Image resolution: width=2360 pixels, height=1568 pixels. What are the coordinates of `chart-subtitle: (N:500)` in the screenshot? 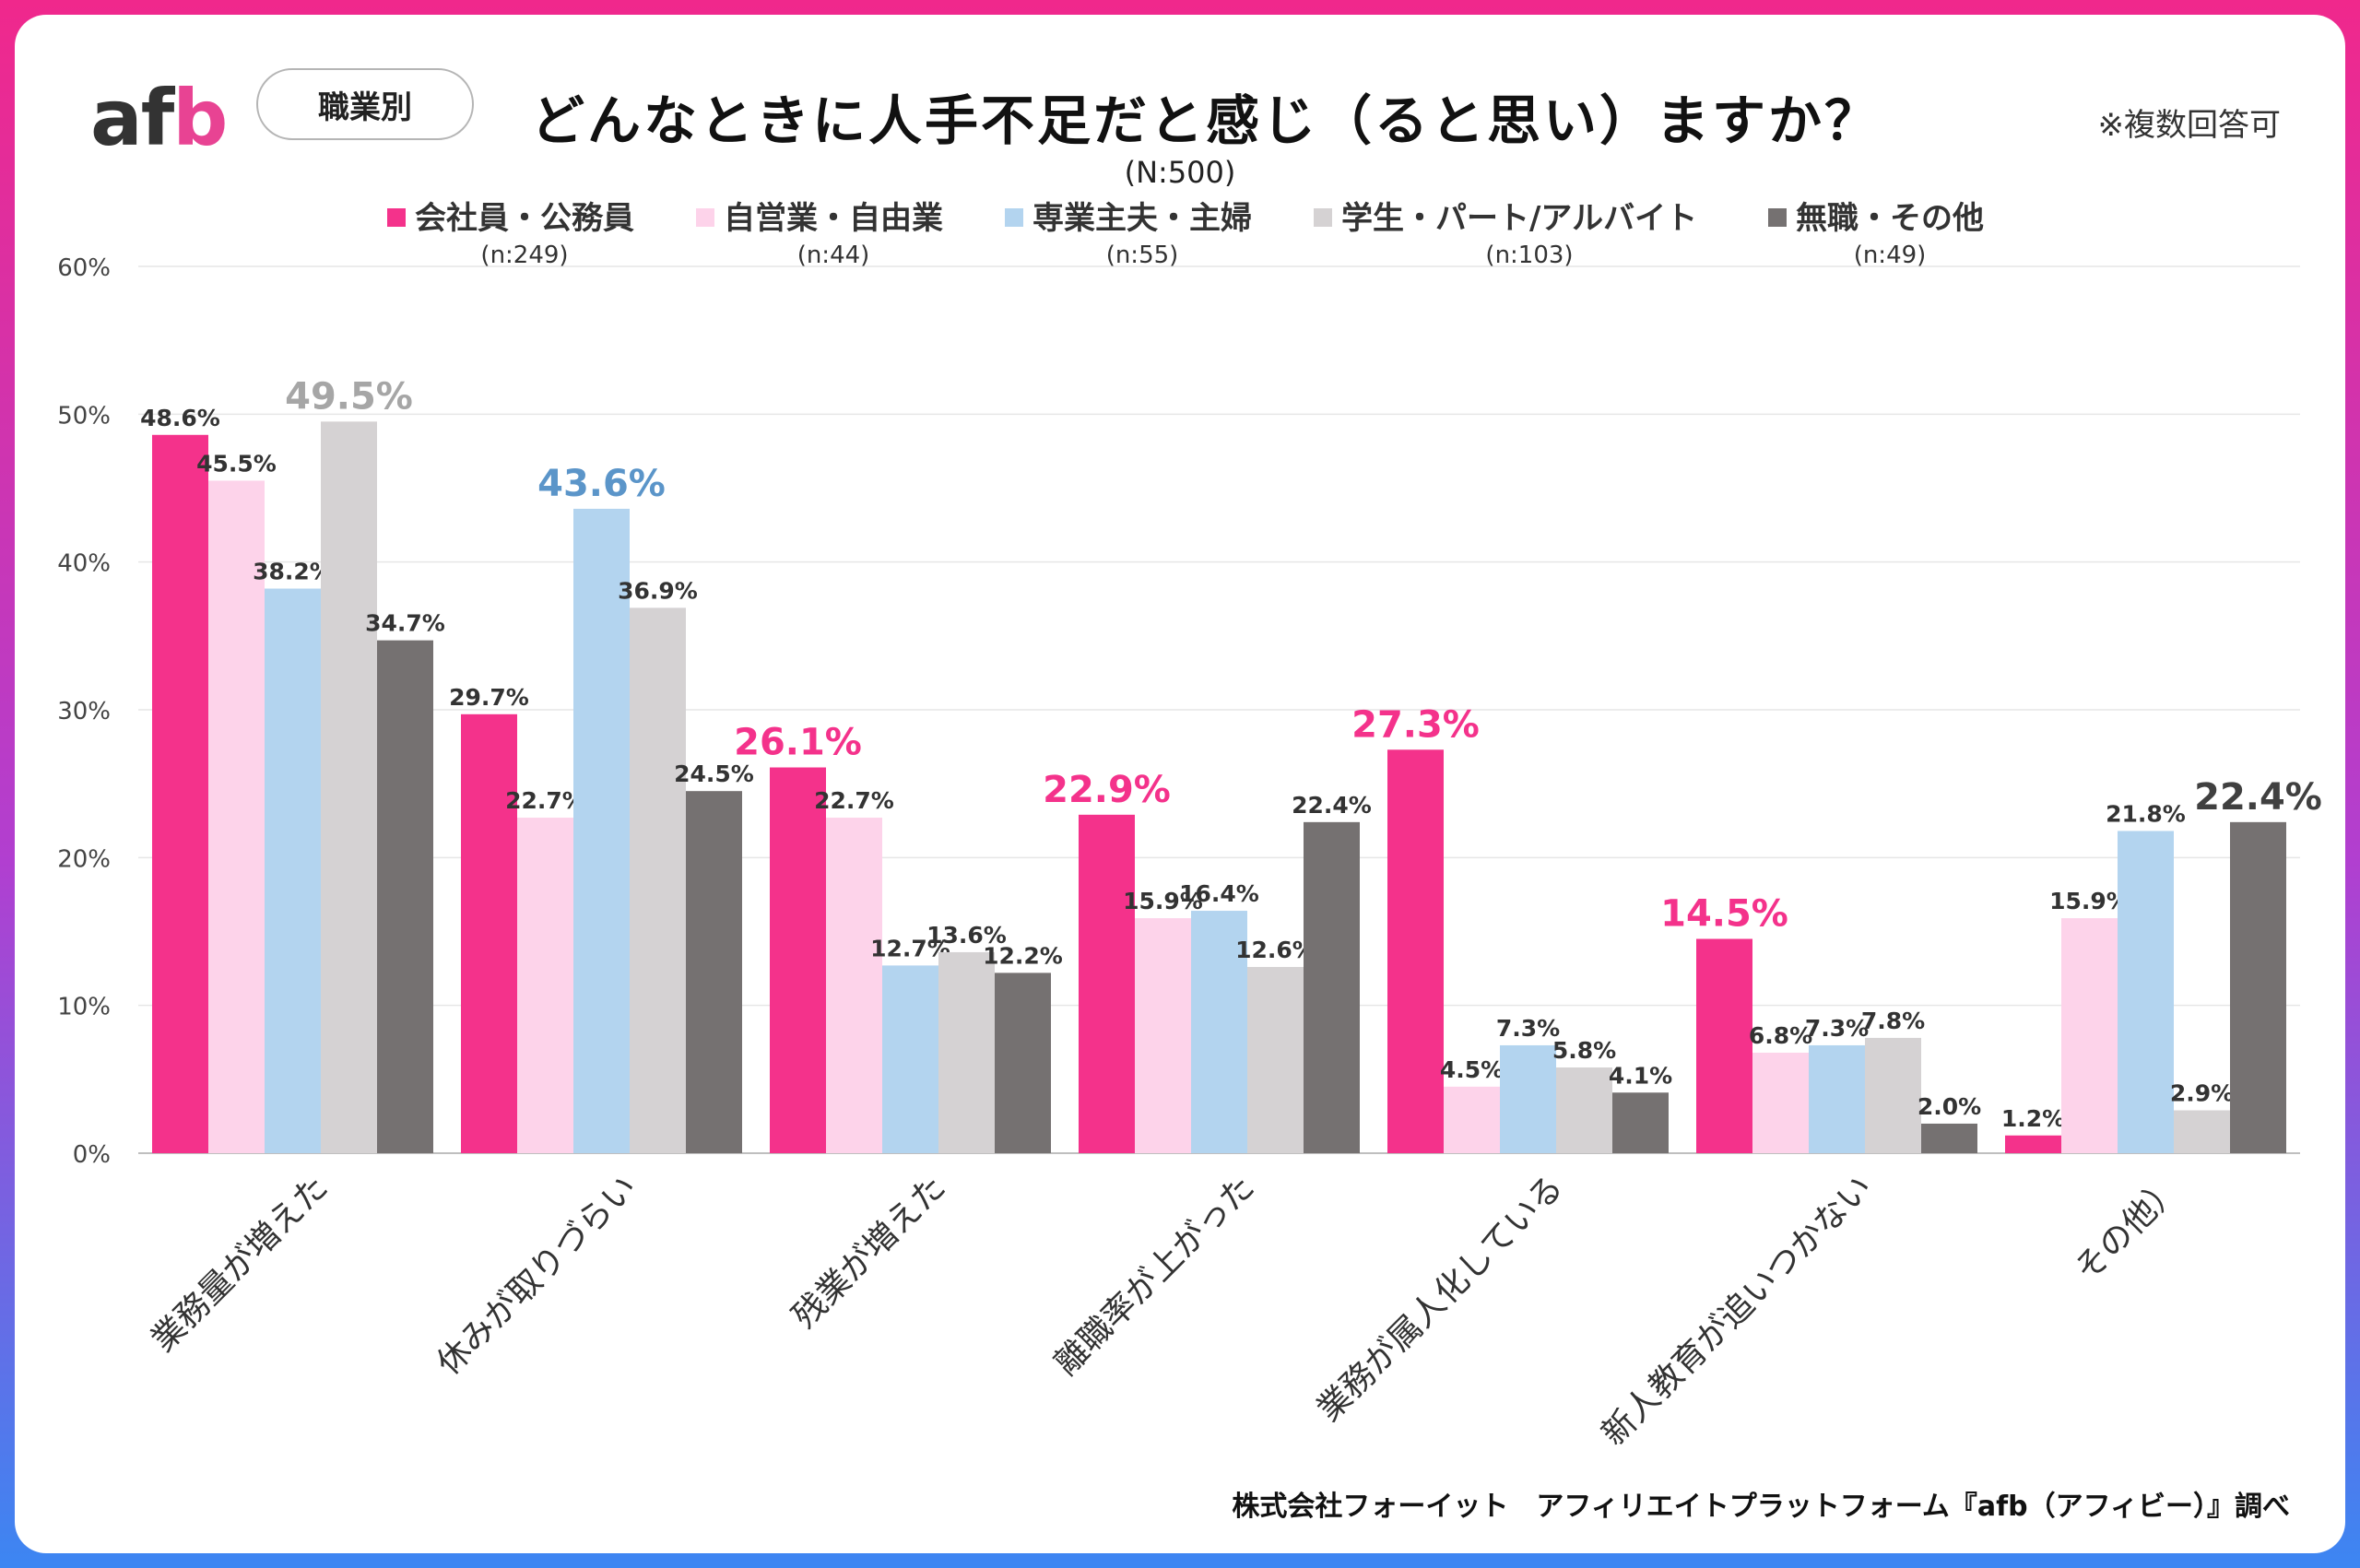 It's located at (1180, 173).